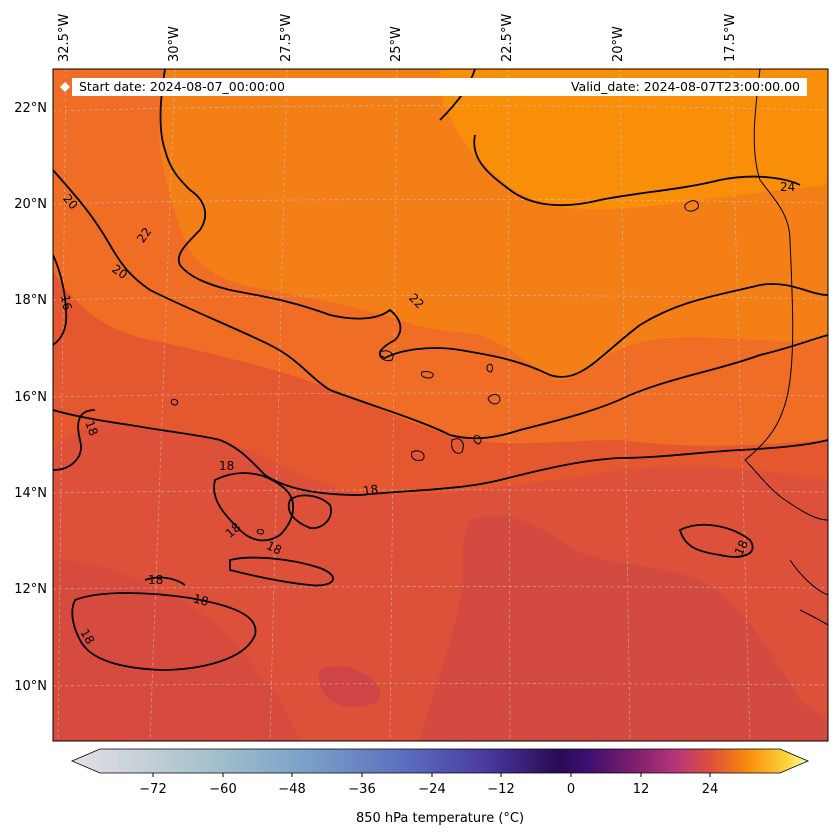 This screenshot has width=837, height=837. Describe the element at coordinates (64, 38) in the screenshot. I see `lon-label: 32.5°W` at that location.